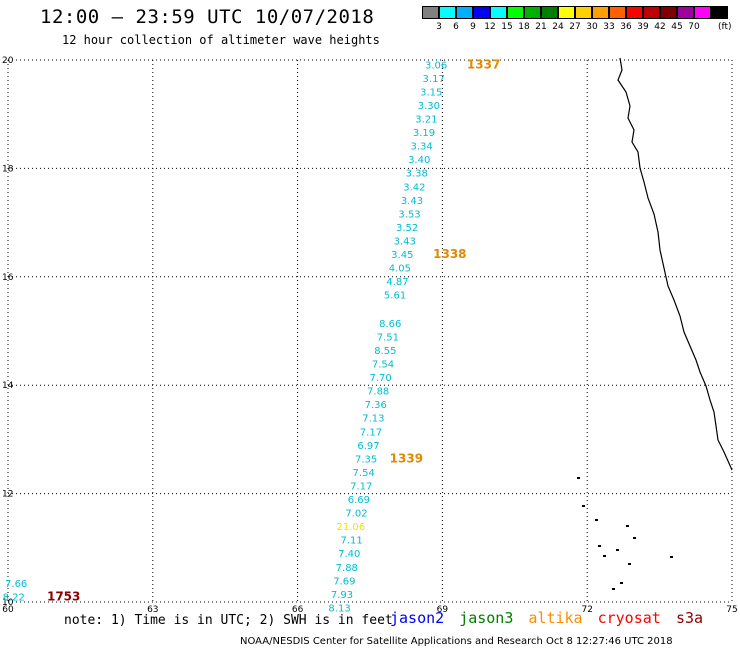  Describe the element at coordinates (417, 618) in the screenshot. I see `satellite-name: jason2` at that location.